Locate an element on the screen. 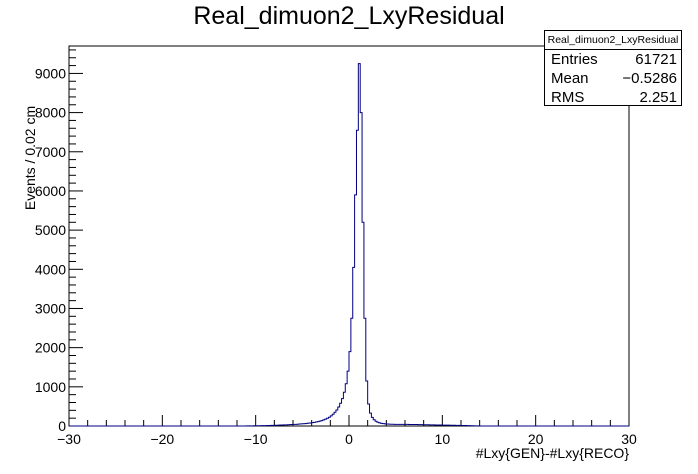 This screenshot has height=474, width=698. y-tick-label: 3000 is located at coordinates (50, 308).